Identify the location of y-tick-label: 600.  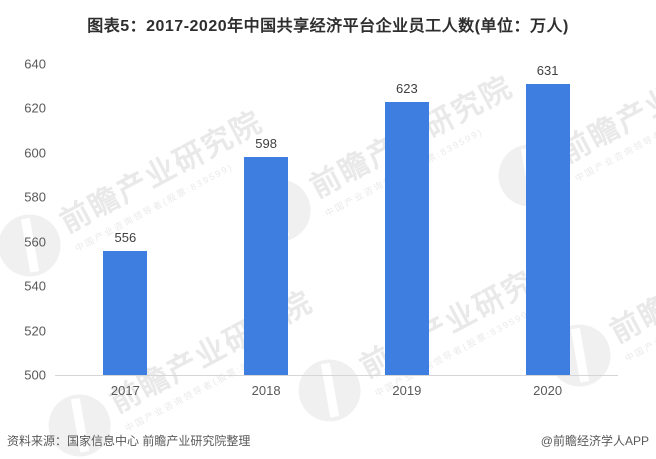
(35, 153).